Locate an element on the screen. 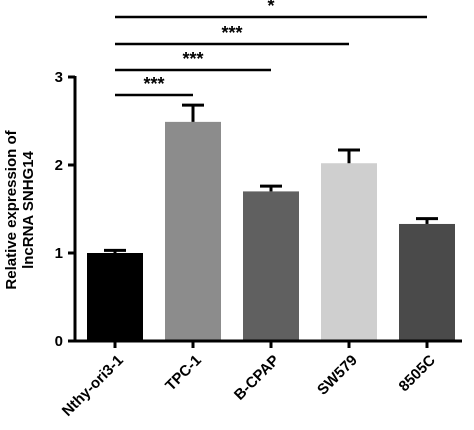  y-tick-label-1: 1 is located at coordinates (59, 253).